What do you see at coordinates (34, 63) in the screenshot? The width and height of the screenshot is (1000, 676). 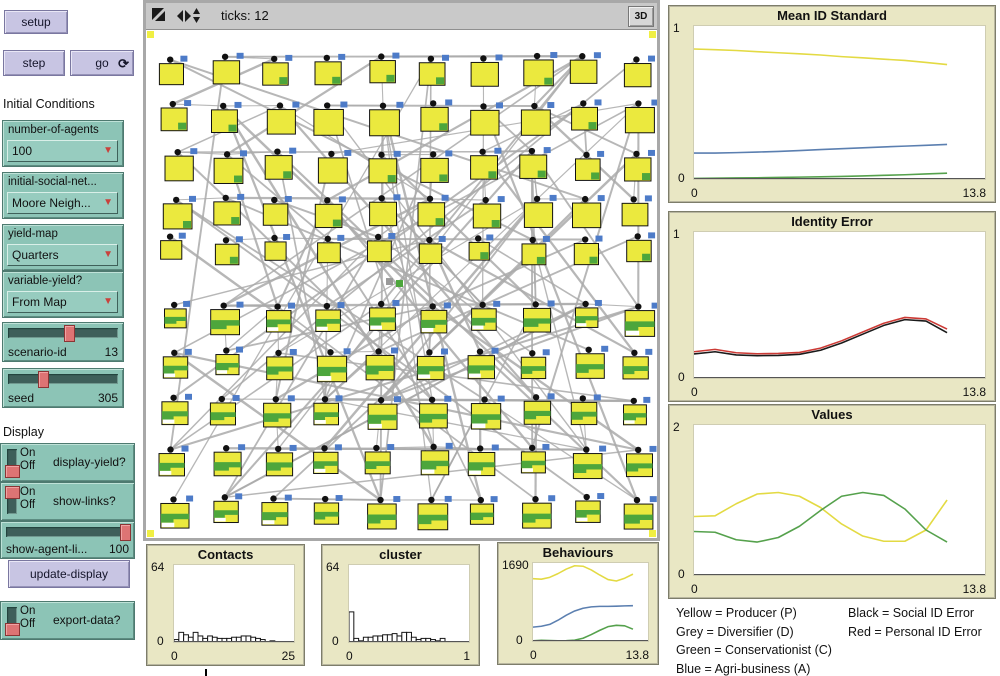 I see `step-button: step` at bounding box center [34, 63].